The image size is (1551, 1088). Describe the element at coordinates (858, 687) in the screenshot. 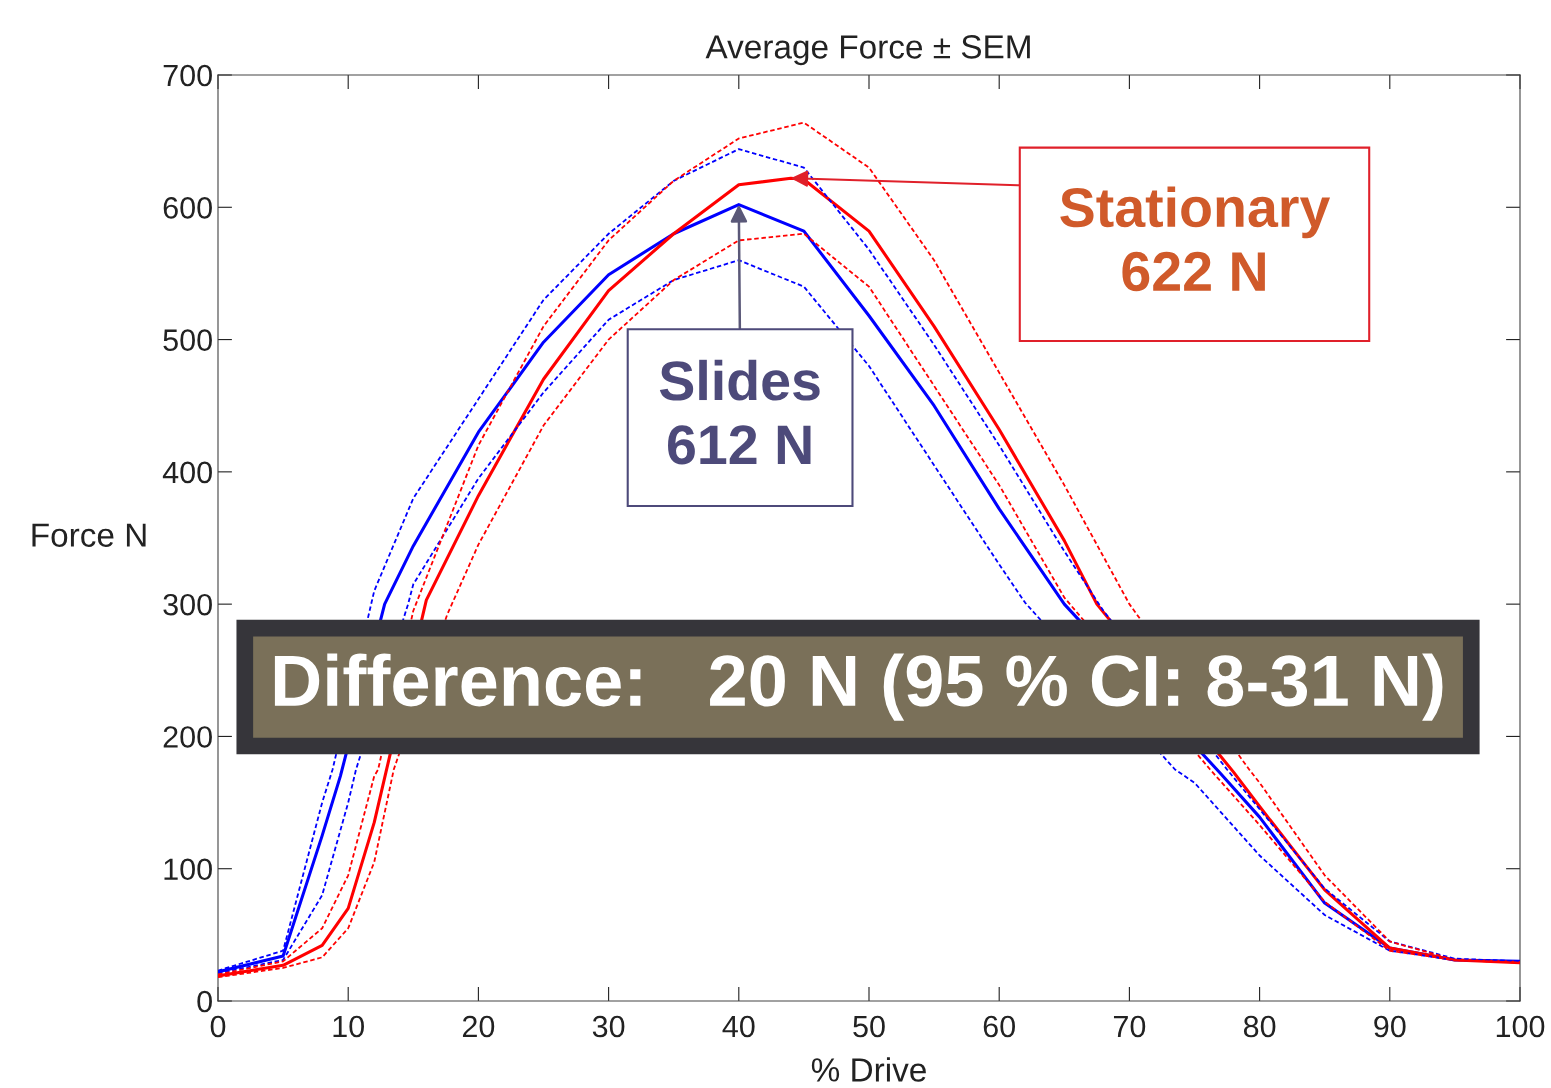

I see `annotation: Difference: 20 N (95 % CI: 8-31 N)` at that location.